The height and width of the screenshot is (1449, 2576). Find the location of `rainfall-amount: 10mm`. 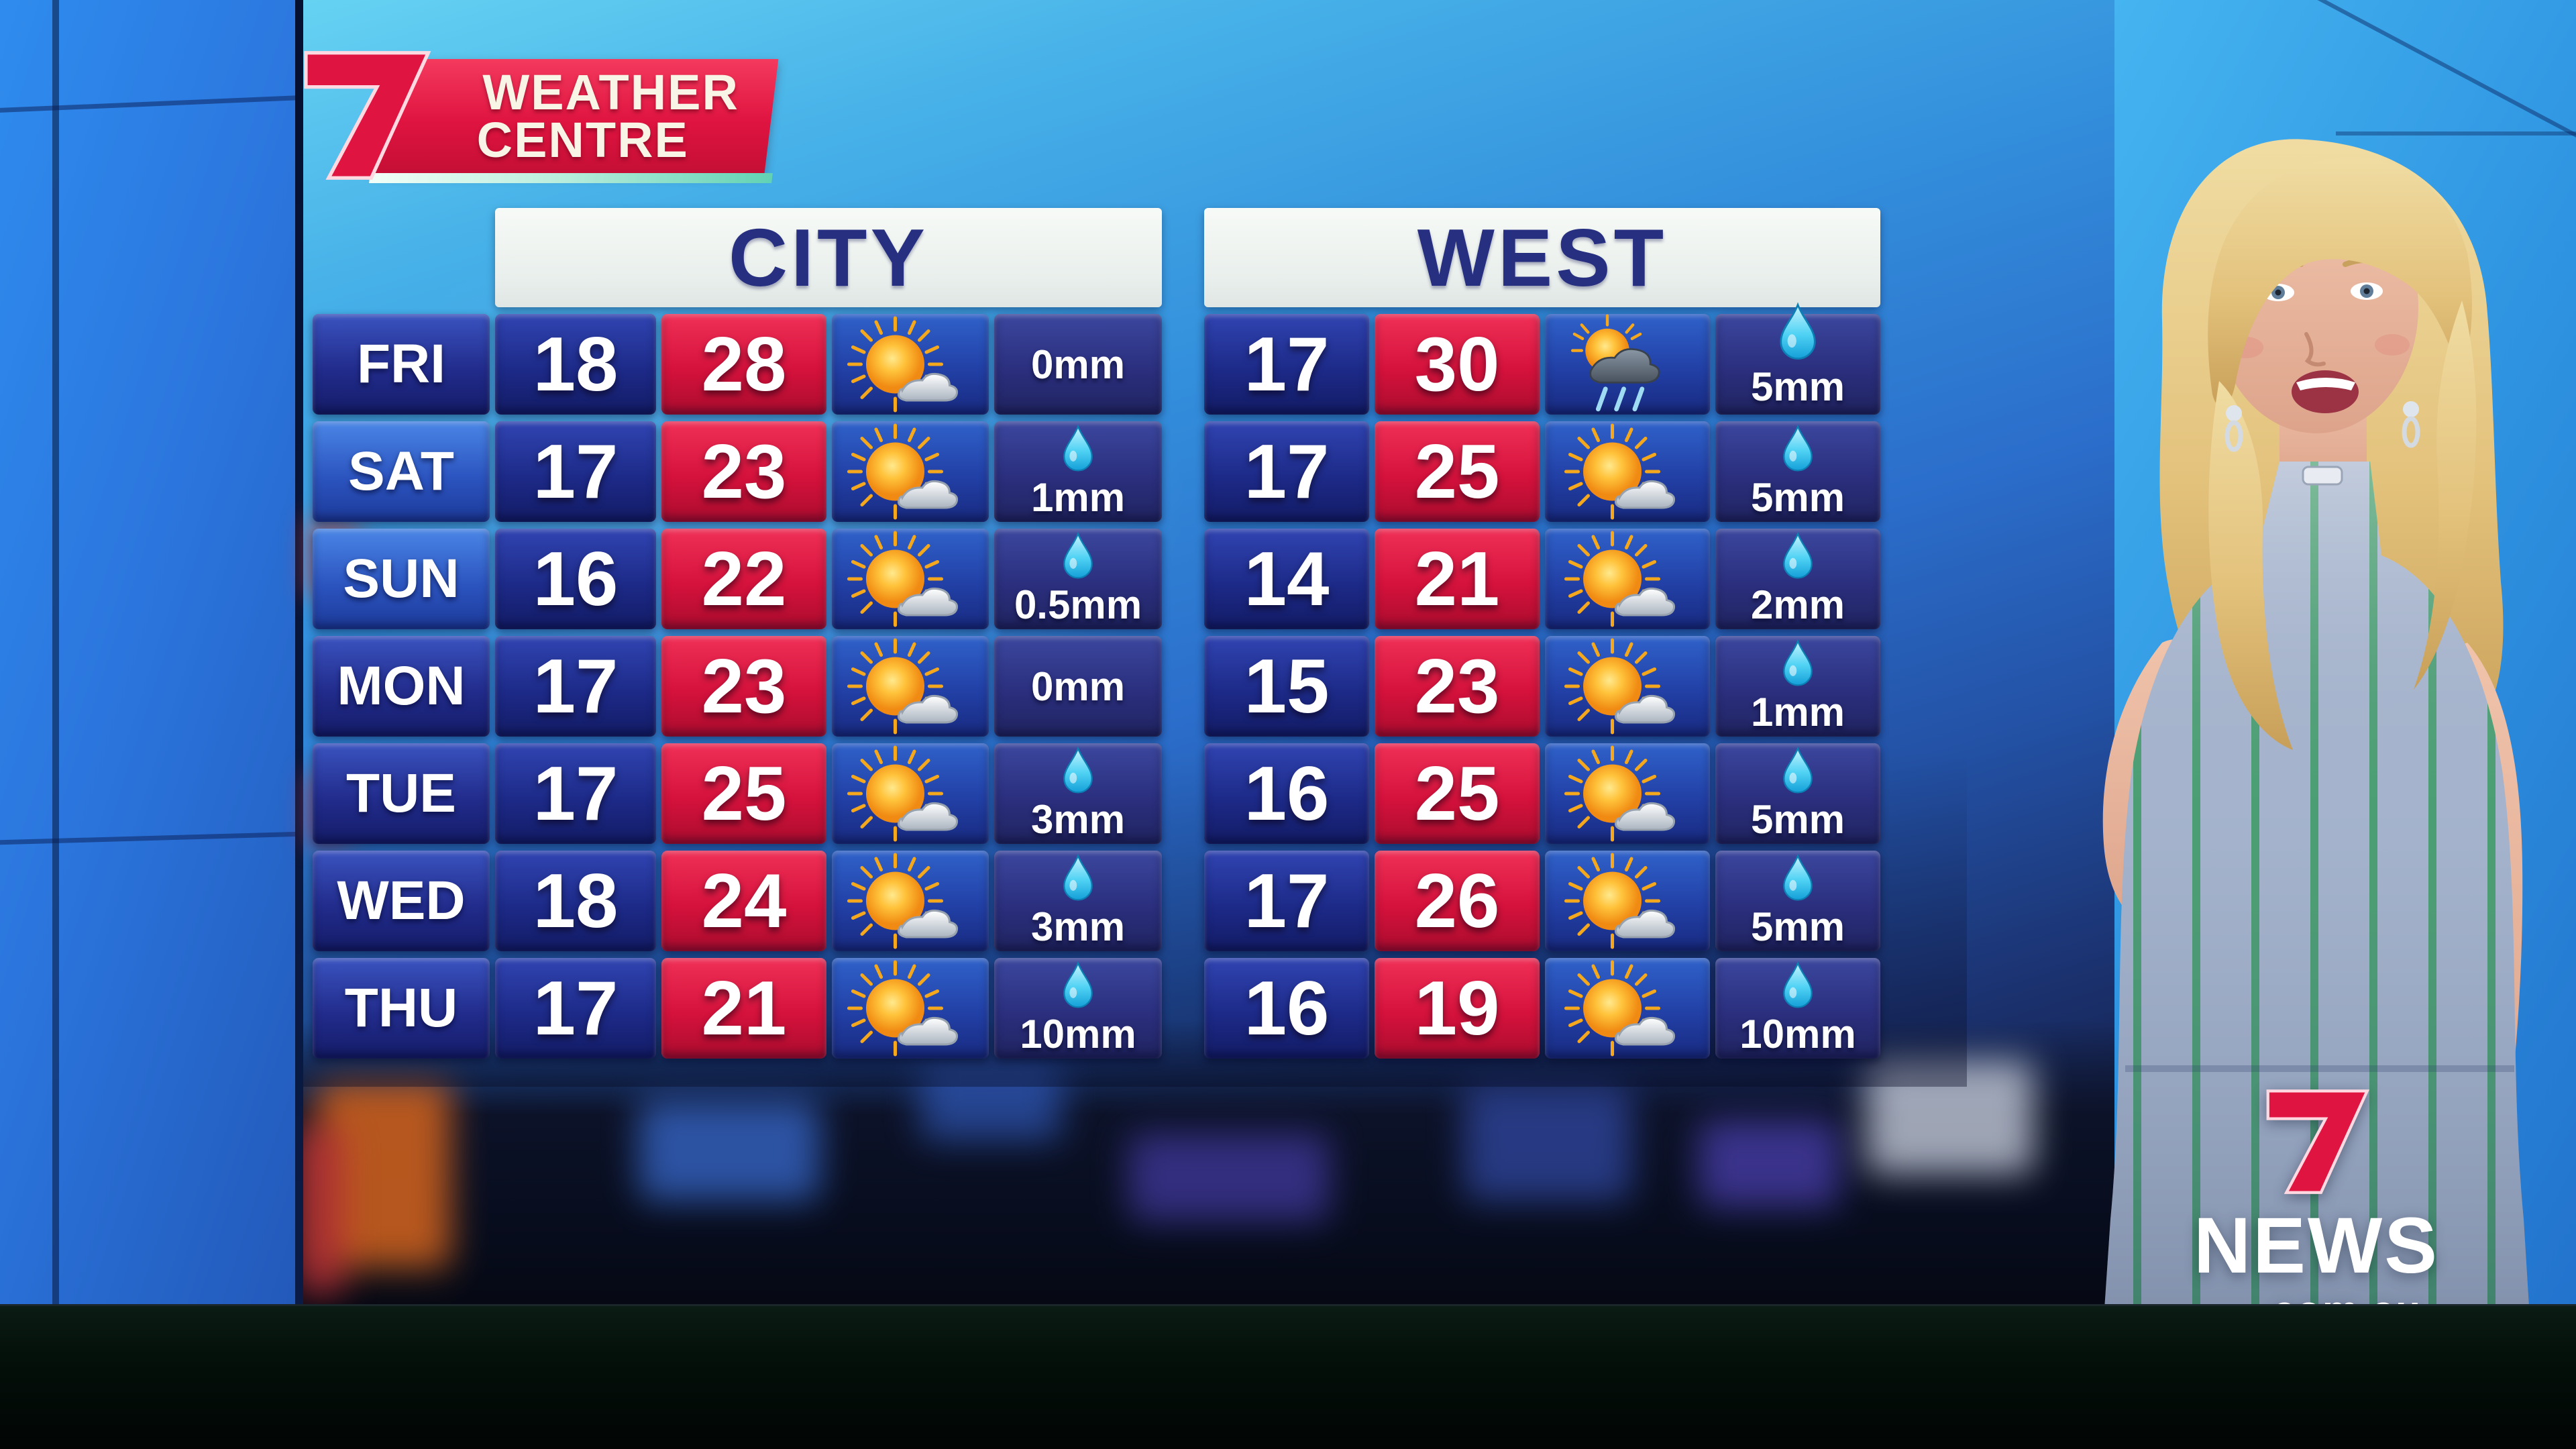

rainfall-amount: 10mm is located at coordinates (1078, 1034).